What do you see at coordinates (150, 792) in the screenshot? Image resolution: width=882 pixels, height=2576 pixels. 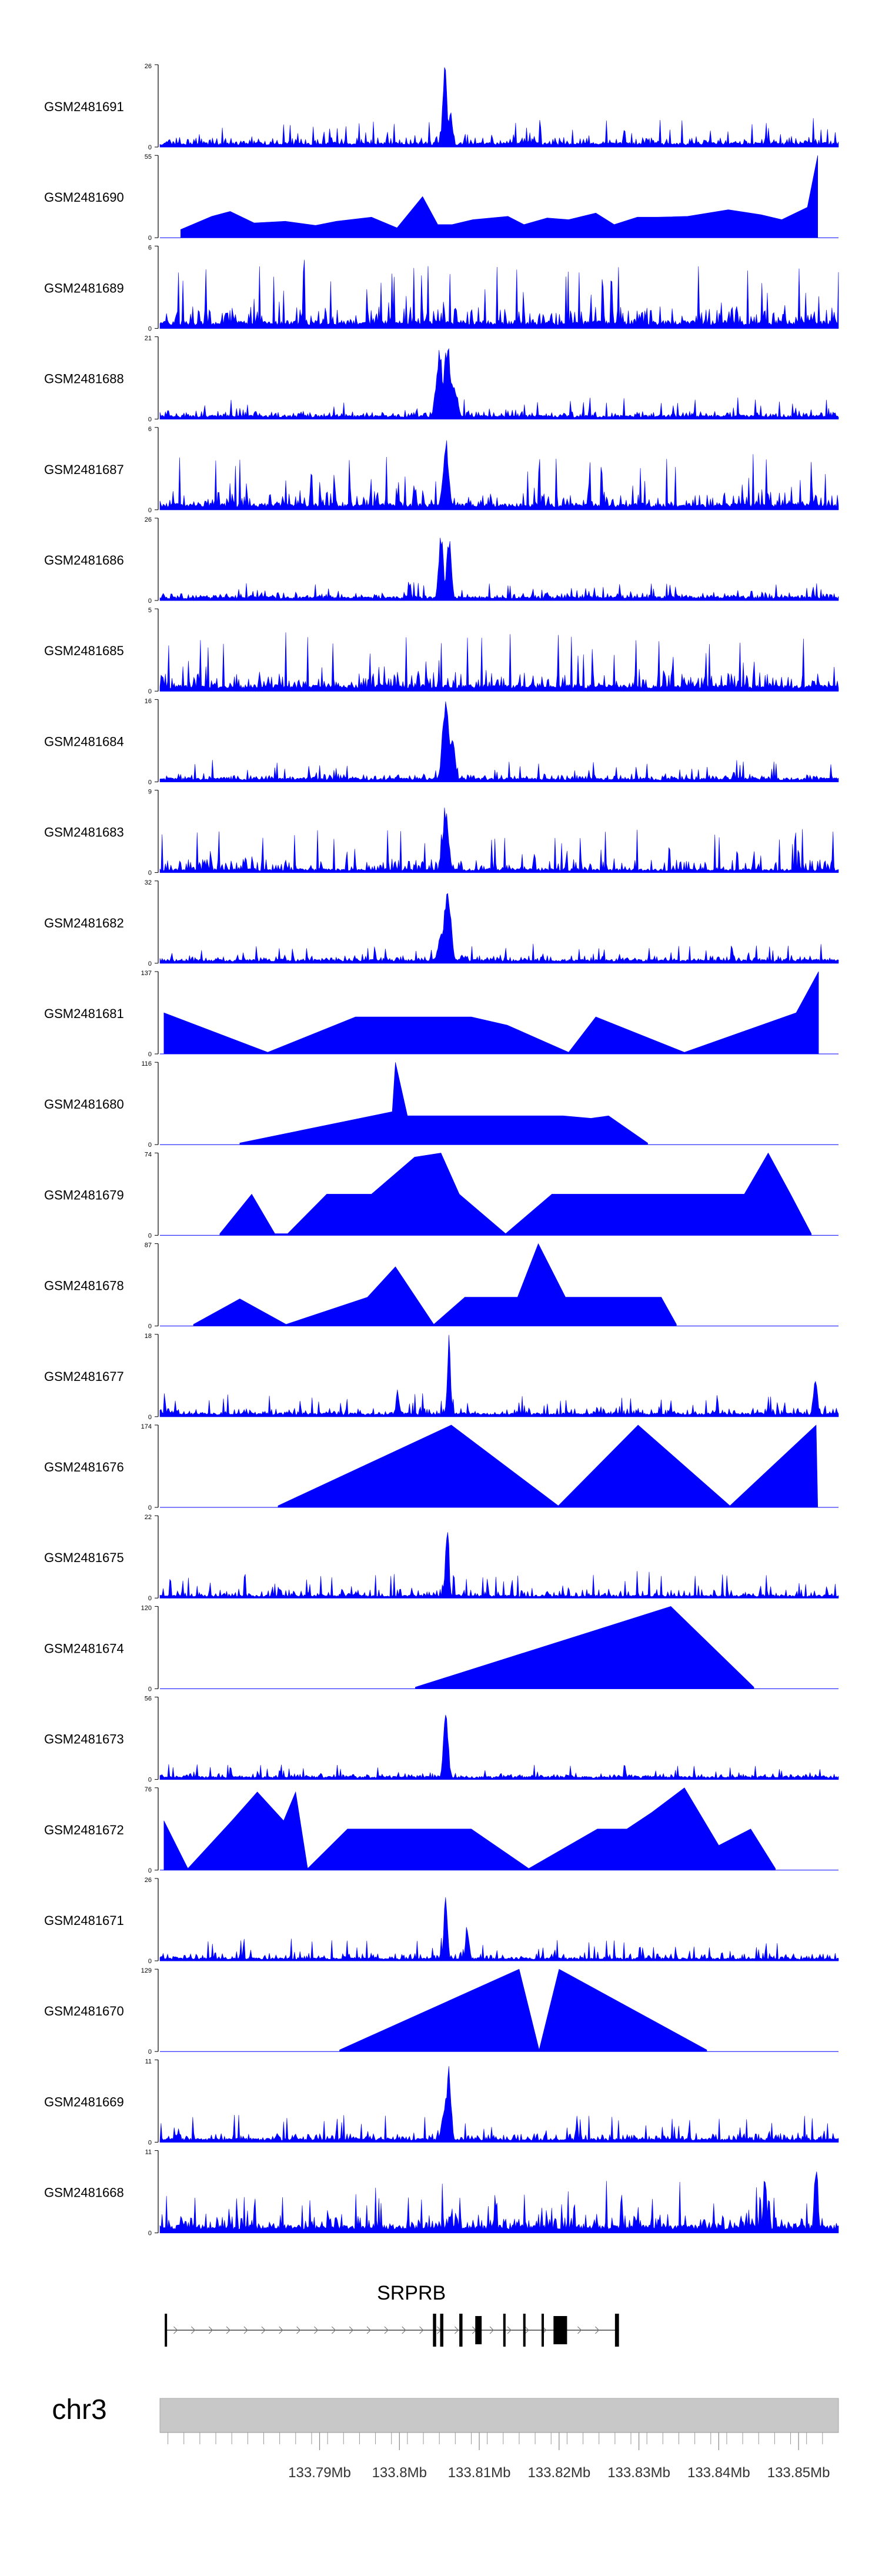 I see `y-tick-label-max: 9` at bounding box center [150, 792].